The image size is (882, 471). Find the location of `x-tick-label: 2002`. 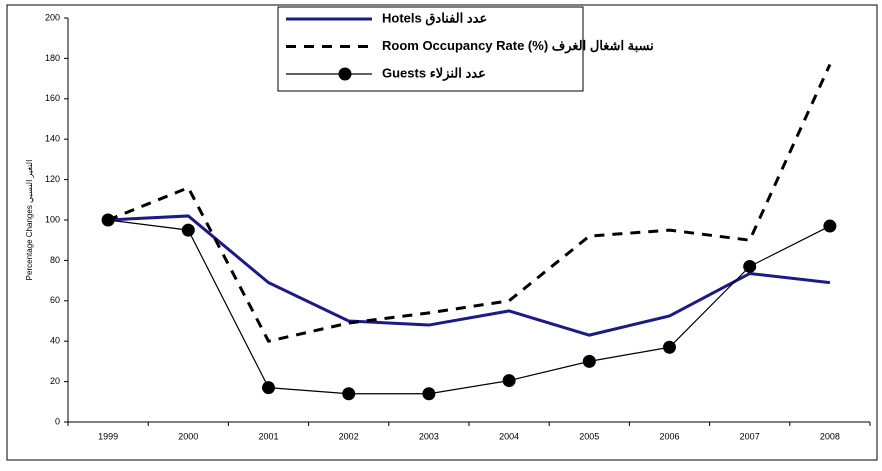

x-tick-label: 2002 is located at coordinates (349, 436).